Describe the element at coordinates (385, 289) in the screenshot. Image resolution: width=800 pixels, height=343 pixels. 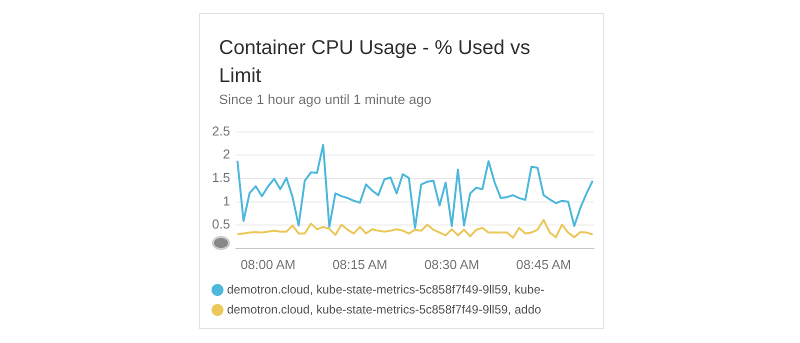
I see `legend-label: demotron.cloud, kube-state-metrics-5c858f7f49-9ll59, kube-` at that location.